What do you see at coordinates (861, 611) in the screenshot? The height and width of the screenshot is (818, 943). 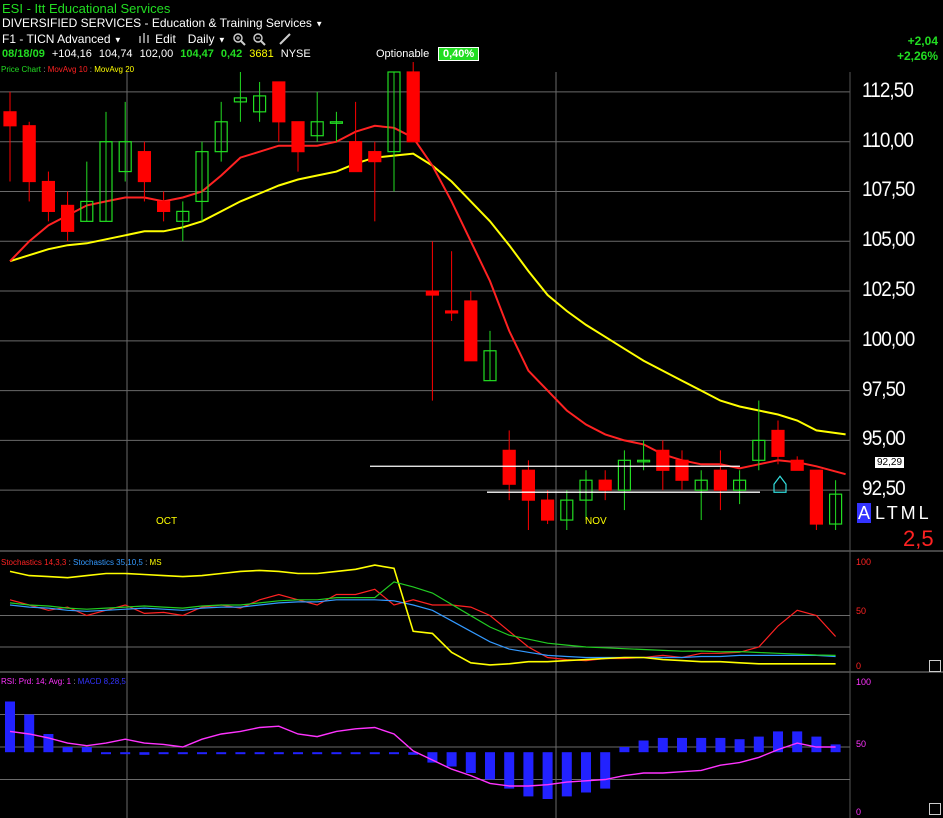 I see `stoch-axis-50: 50` at bounding box center [861, 611].